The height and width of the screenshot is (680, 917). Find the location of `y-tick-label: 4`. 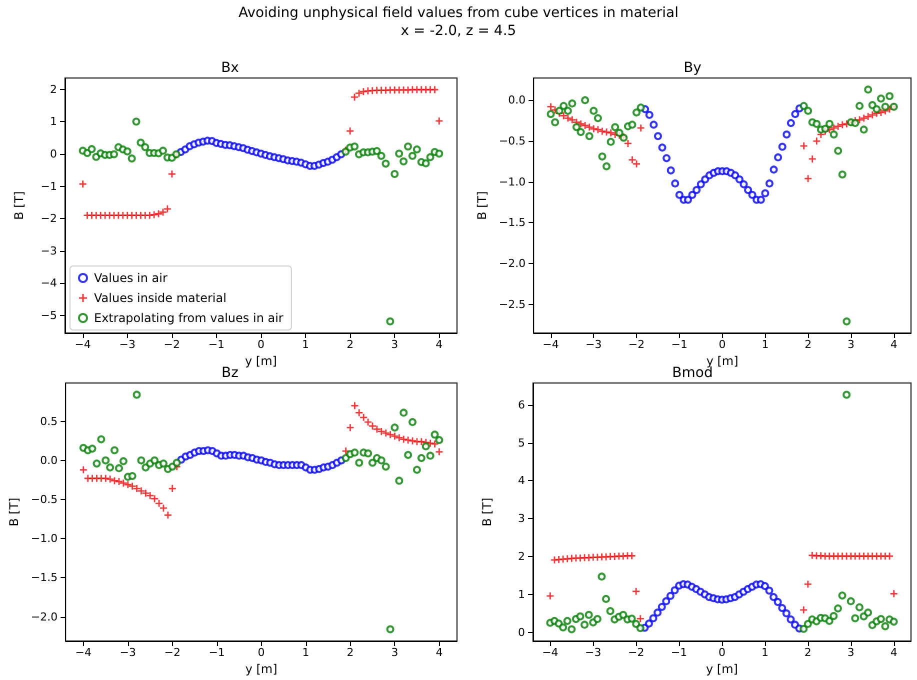

y-tick-label: 4 is located at coordinates (521, 481).